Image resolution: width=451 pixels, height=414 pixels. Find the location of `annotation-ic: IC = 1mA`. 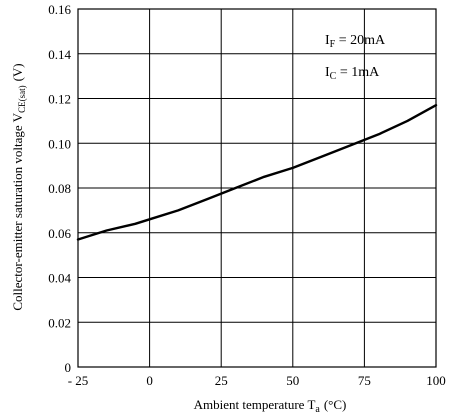

annotation-ic: IC = 1mA is located at coordinates (352, 73).